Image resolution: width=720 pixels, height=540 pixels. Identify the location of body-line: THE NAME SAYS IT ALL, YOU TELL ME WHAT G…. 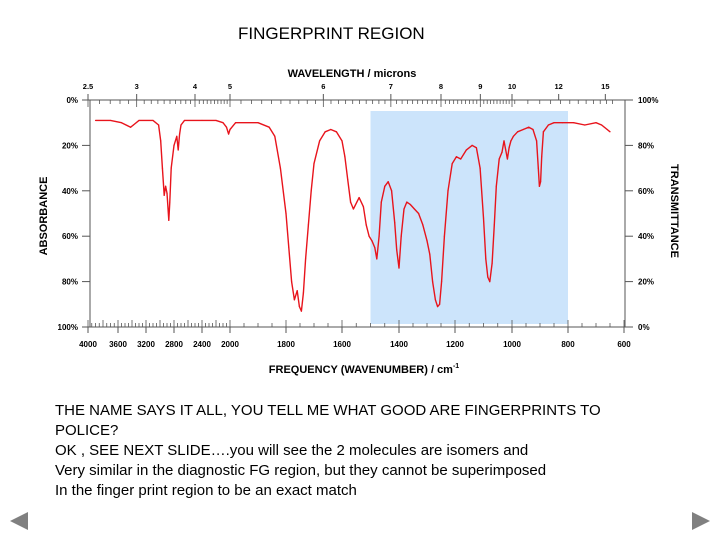
(328, 410).